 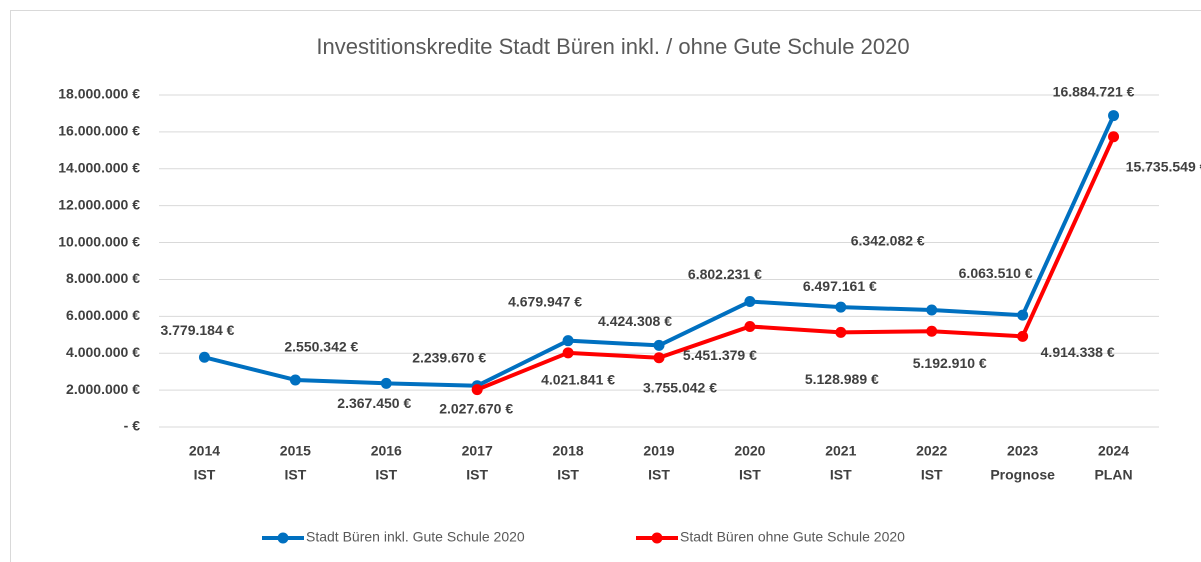 I want to click on x-tick-label: 2016, so click(x=386, y=451).